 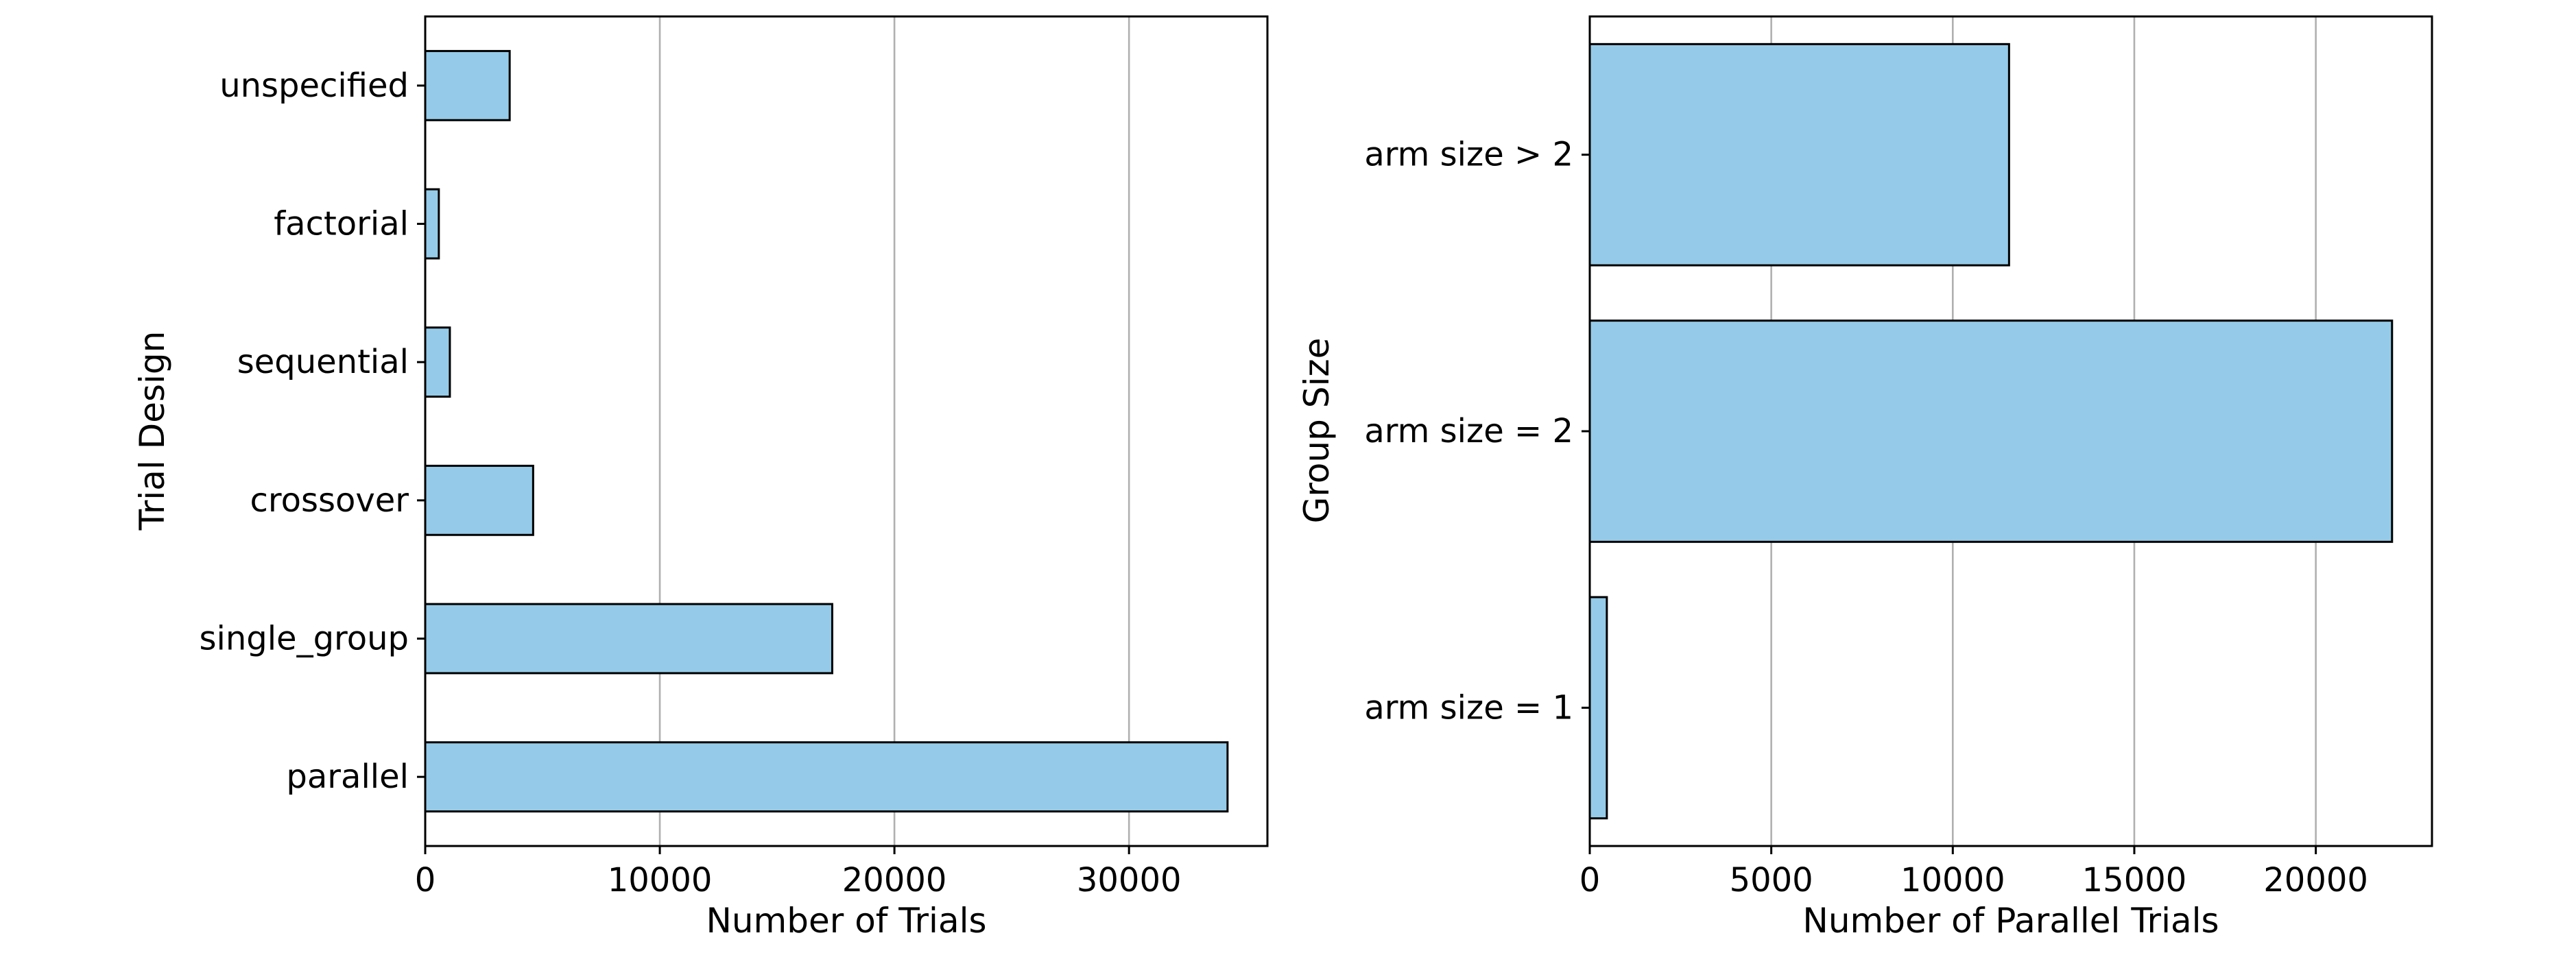 What do you see at coordinates (479, 500) in the screenshot?
I see `bar-crossover` at bounding box center [479, 500].